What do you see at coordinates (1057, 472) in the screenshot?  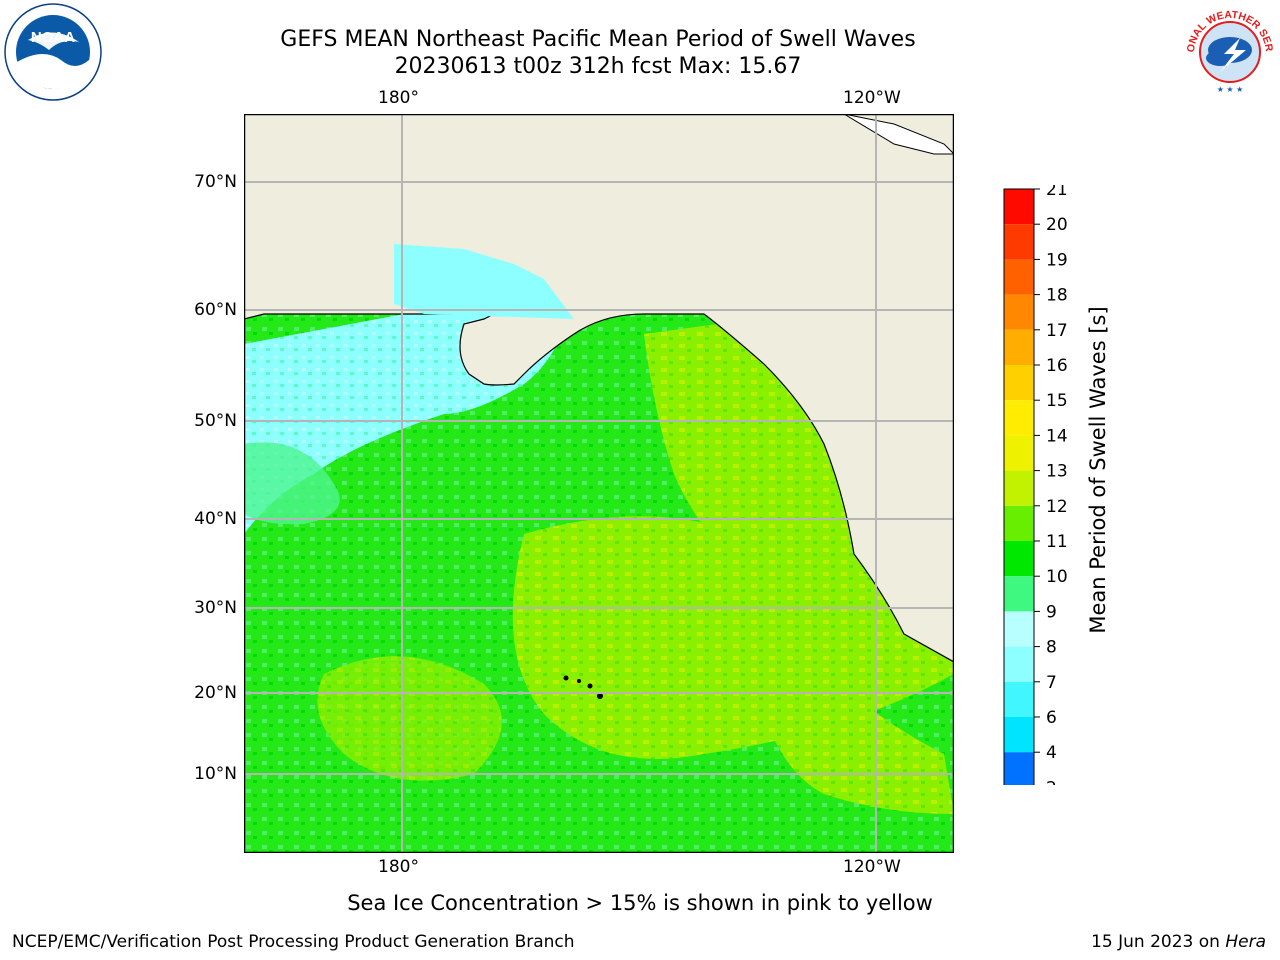 I see `colorbar-tick-label: 13` at bounding box center [1057, 472].